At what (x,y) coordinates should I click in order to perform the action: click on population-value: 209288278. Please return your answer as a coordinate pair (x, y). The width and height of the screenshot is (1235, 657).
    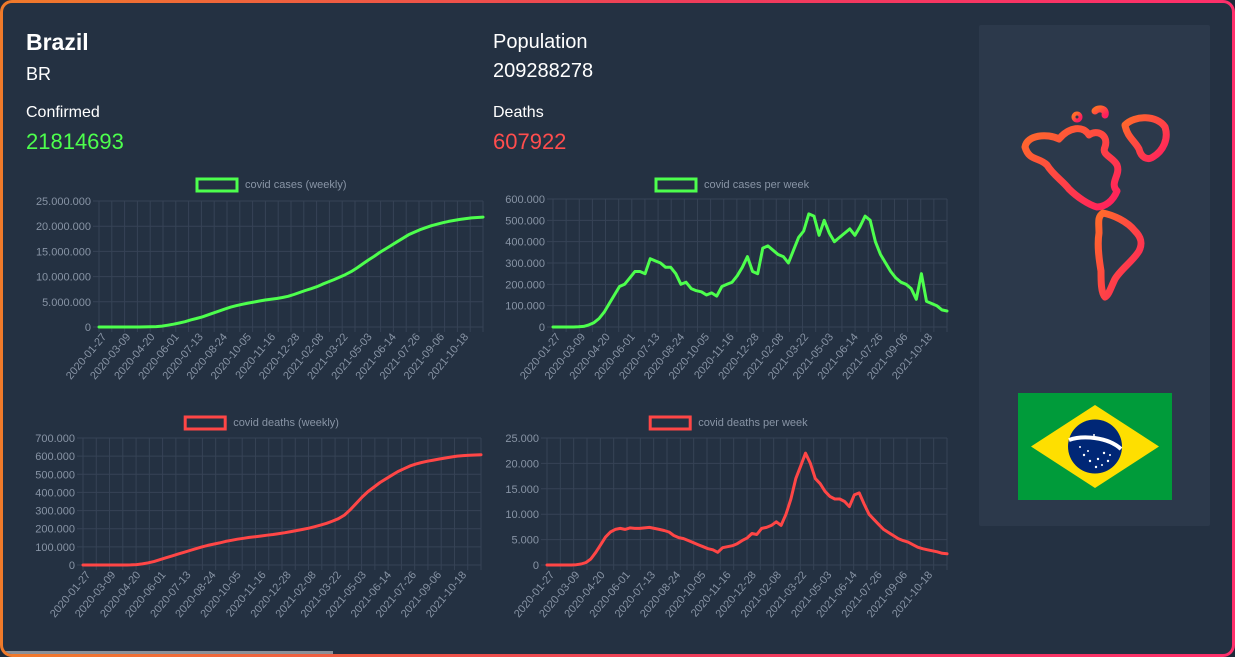
    Looking at the image, I should click on (543, 71).